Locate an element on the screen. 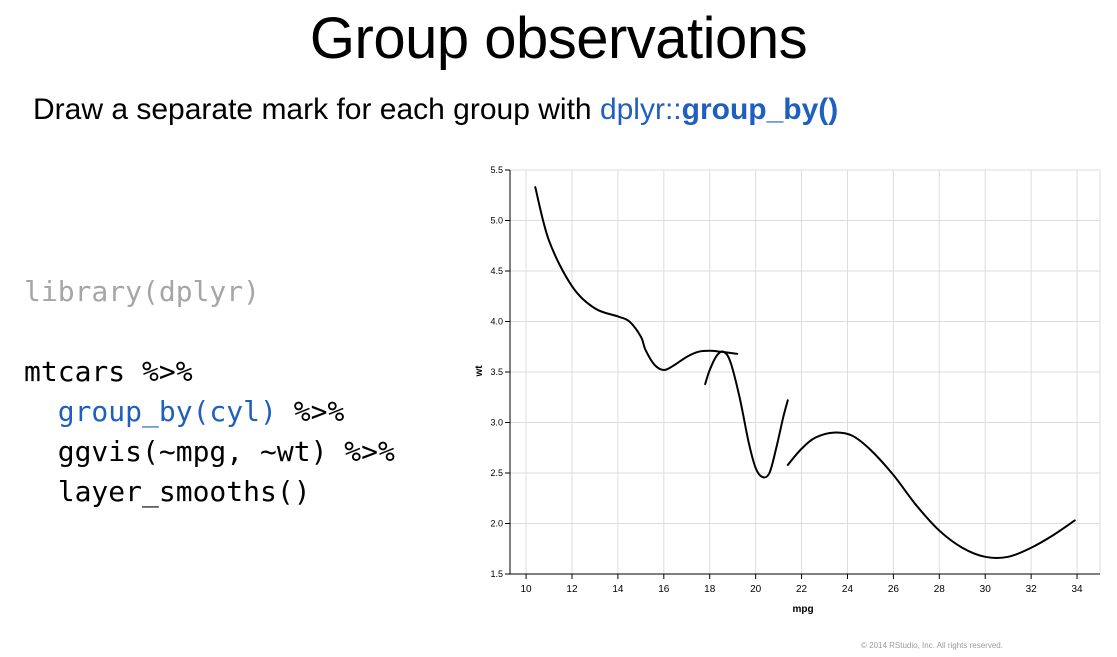 The height and width of the screenshot is (657, 1117). x-tick-label: 16 is located at coordinates (664, 589).